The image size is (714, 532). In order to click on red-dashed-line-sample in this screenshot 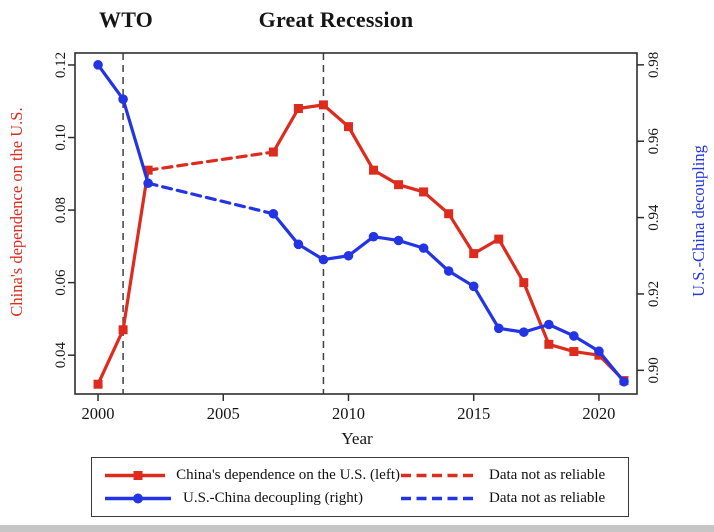, I will do `click(439, 475)`.